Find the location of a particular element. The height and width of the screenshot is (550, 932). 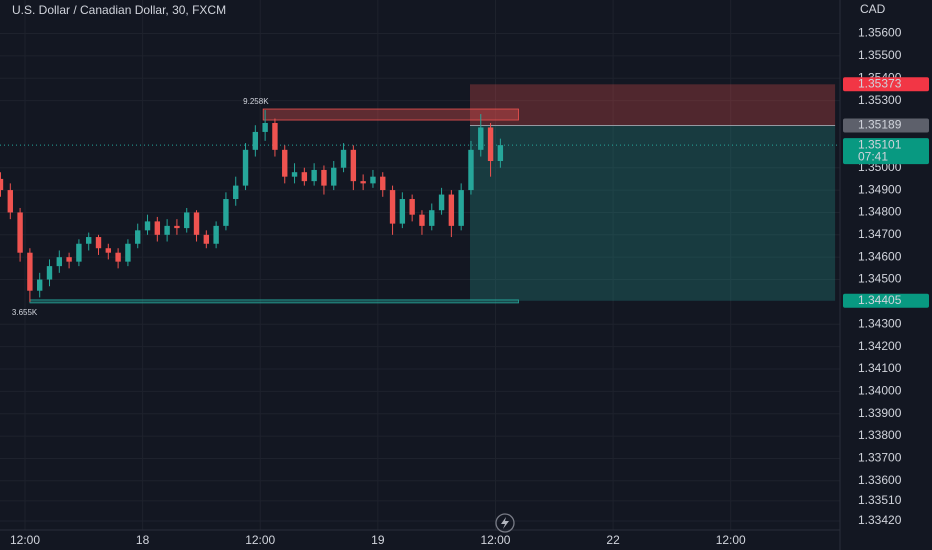

y-tick-label: 1.35300 is located at coordinates (880, 100).